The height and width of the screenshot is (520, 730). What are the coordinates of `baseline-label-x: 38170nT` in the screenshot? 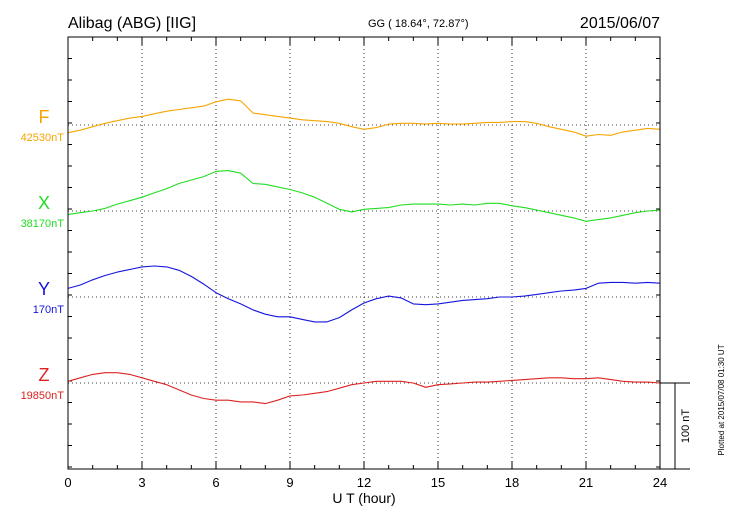 It's located at (43, 224).